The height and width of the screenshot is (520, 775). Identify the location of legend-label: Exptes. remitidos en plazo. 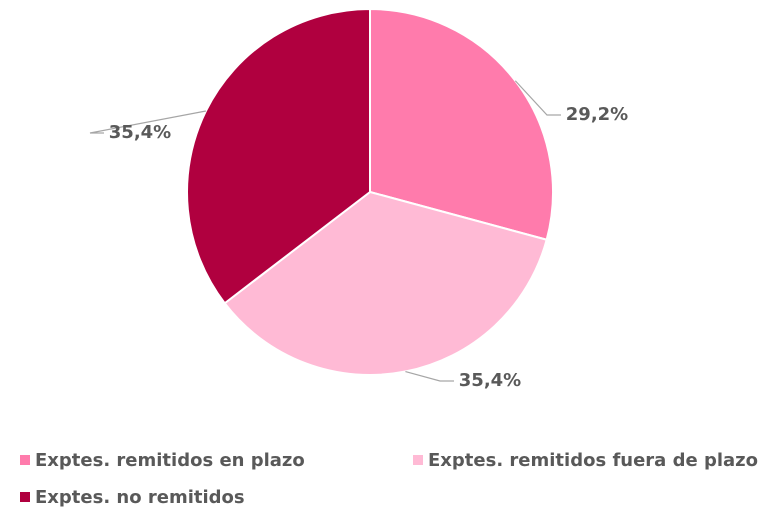
(170, 460).